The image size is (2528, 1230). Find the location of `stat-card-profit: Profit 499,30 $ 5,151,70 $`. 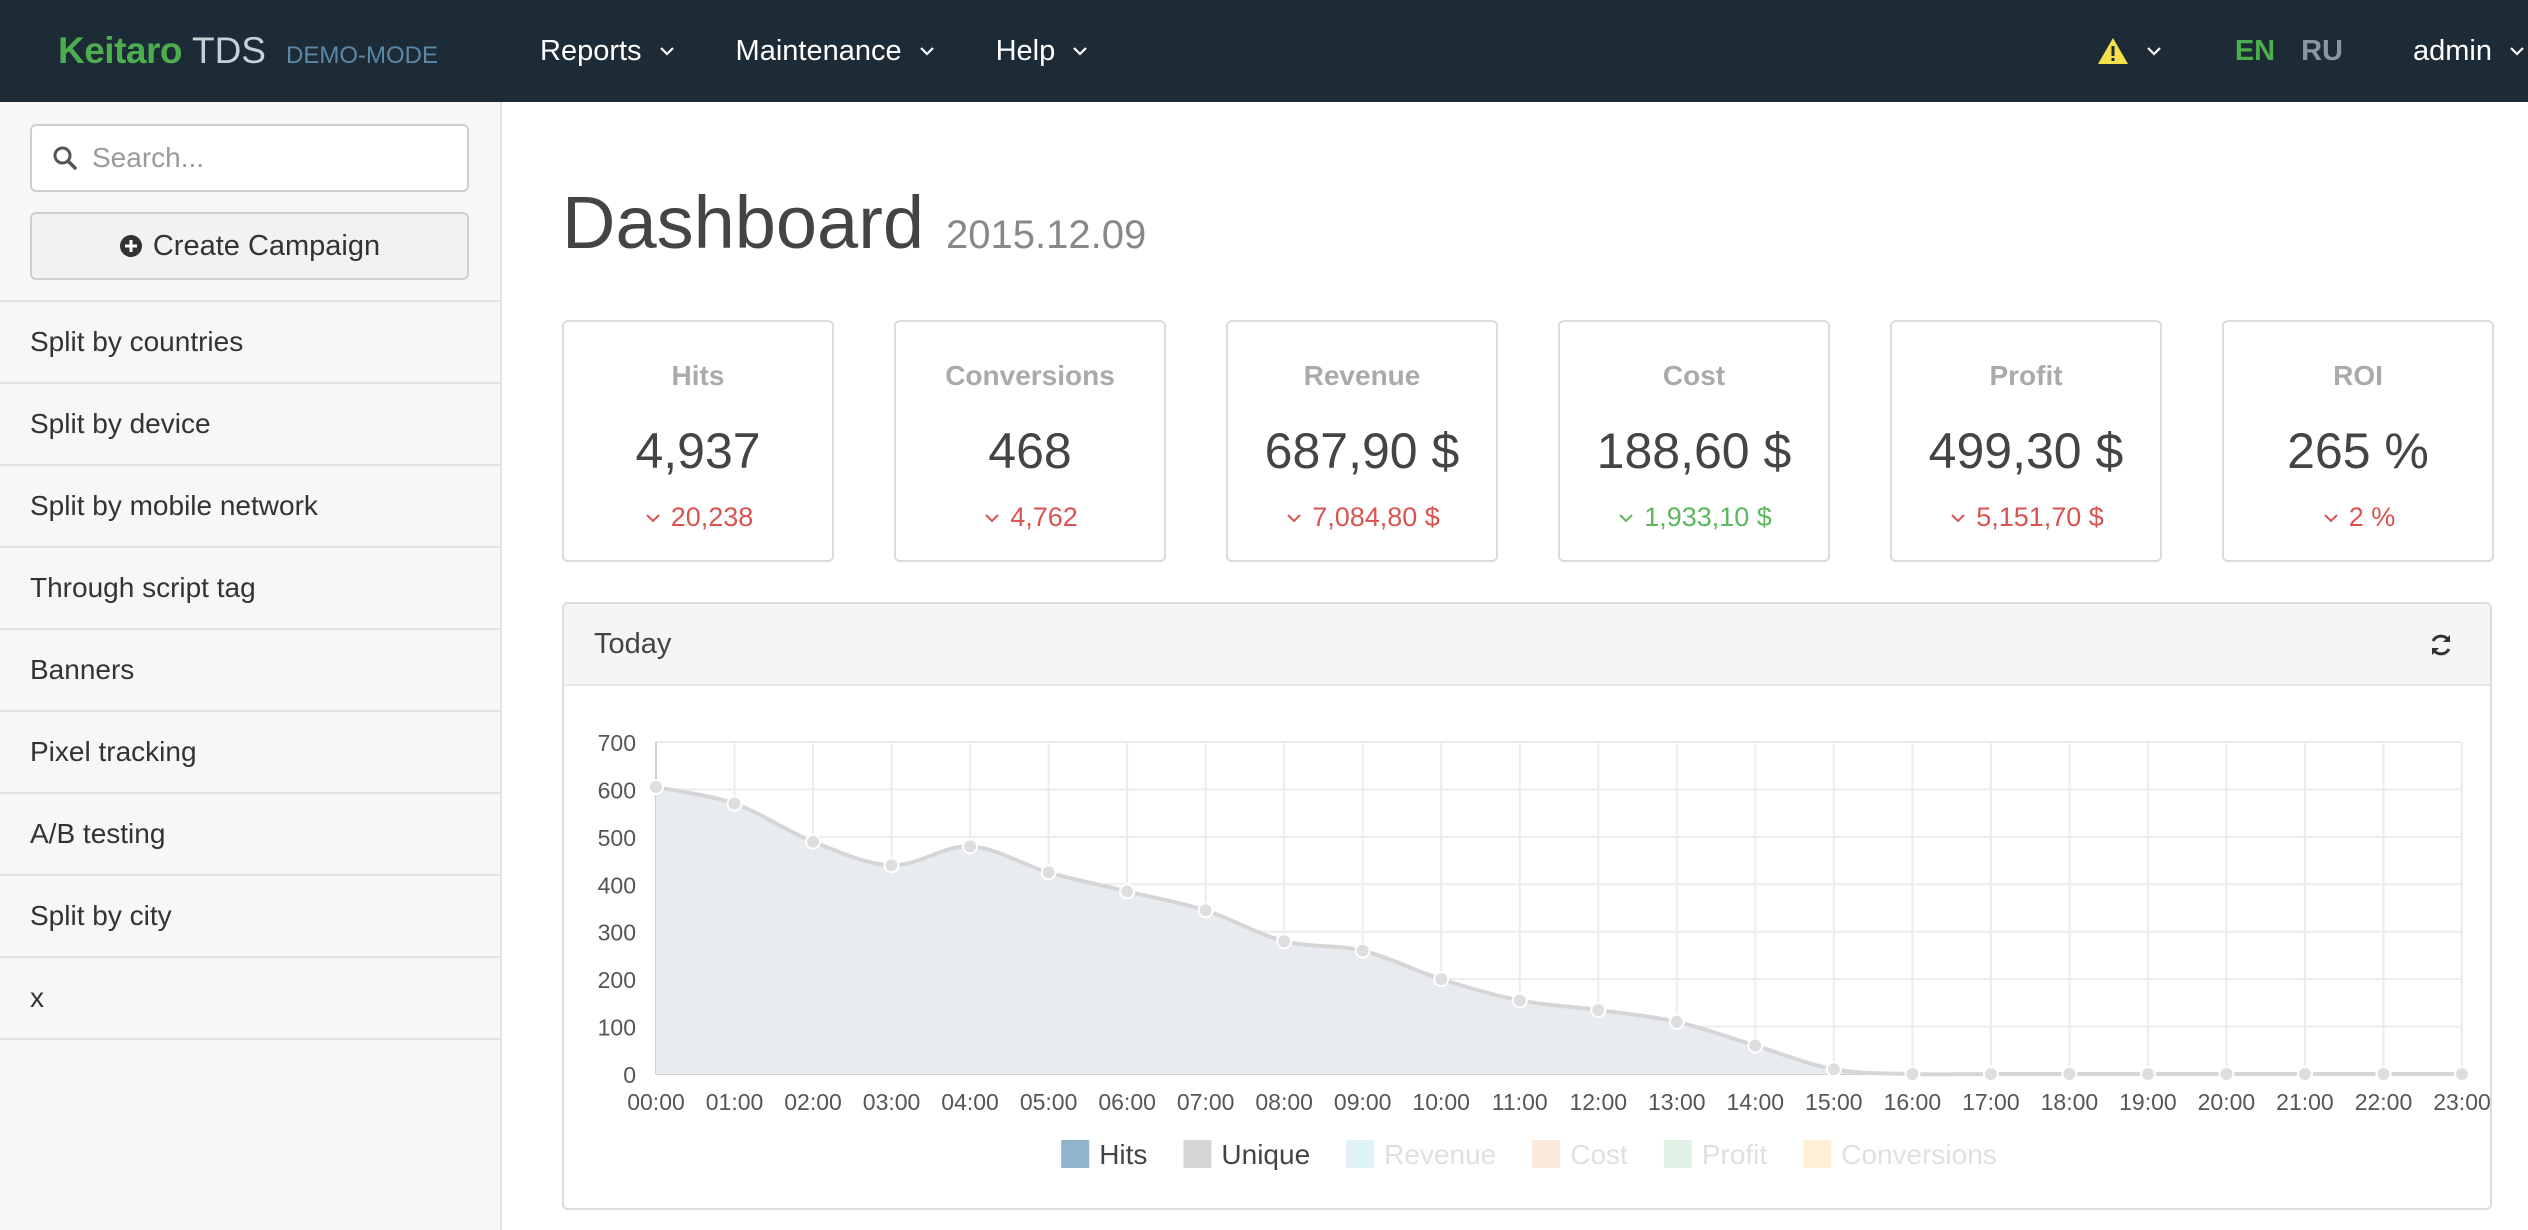

stat-card-profit: Profit 499,30 $ 5,151,70 $ is located at coordinates (2026, 441).